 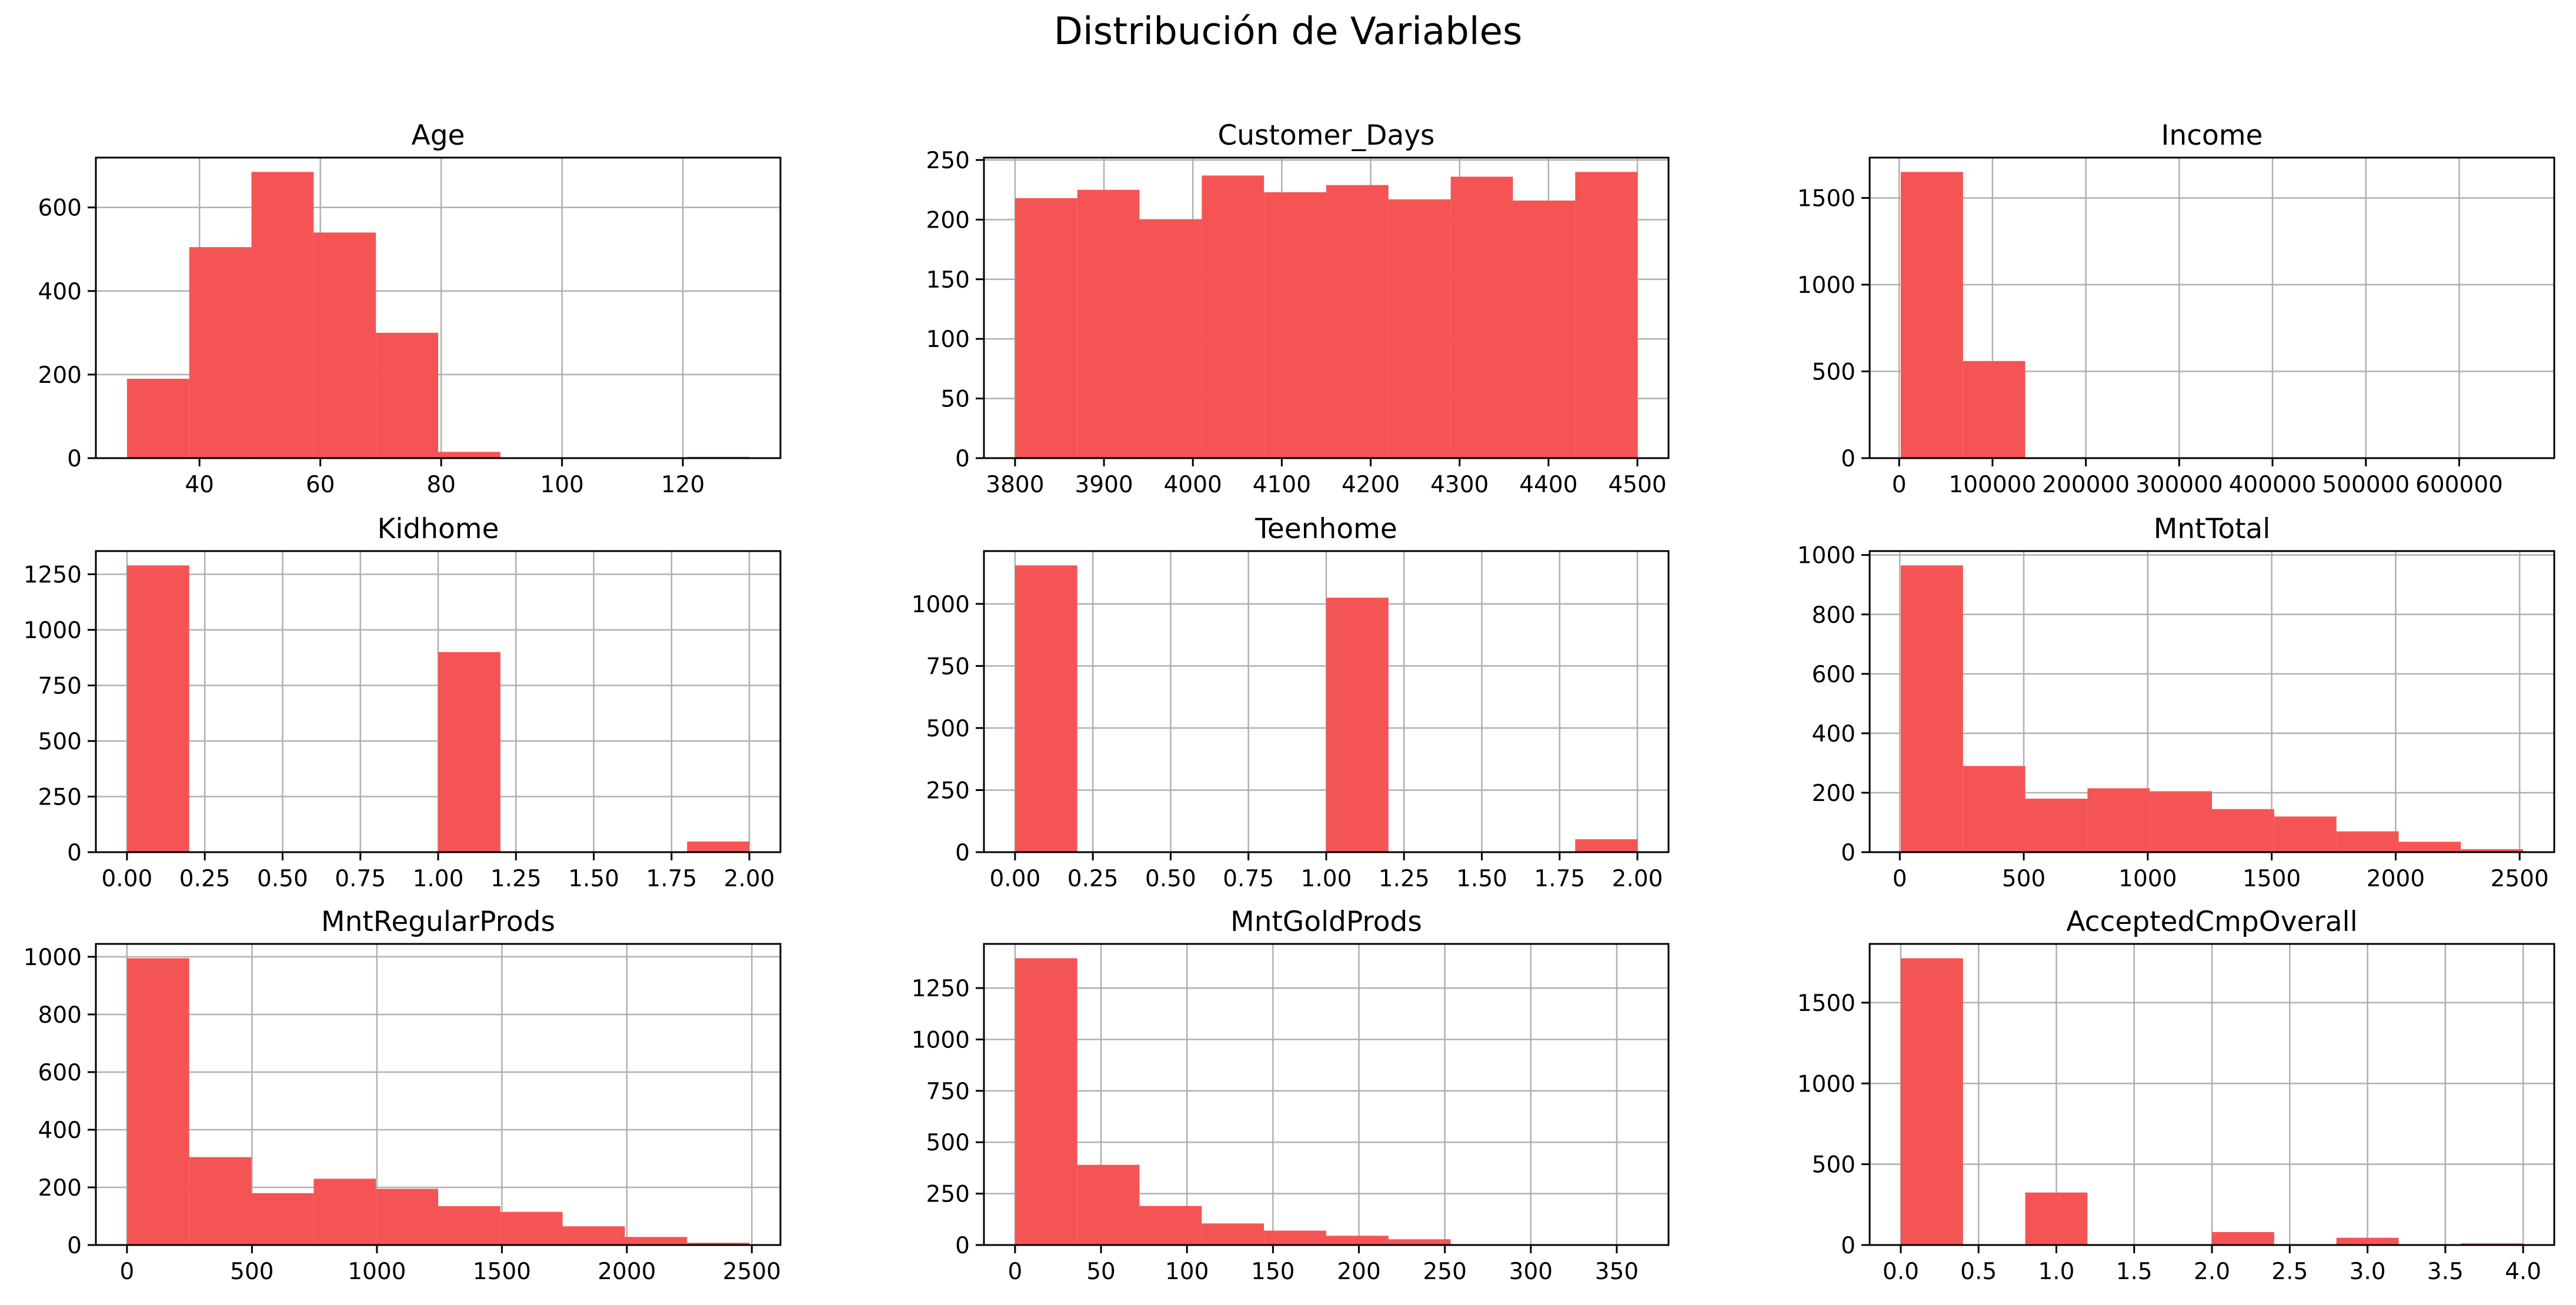 What do you see at coordinates (410, 309) in the screenshot?
I see `subplot-1: Age 40 60 80 100 120 0 200 400 600` at bounding box center [410, 309].